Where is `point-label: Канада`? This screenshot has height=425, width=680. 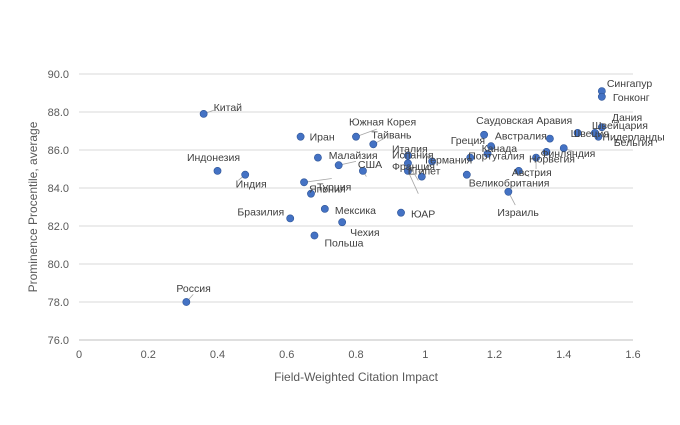
point-label: Канада is located at coordinates (500, 149).